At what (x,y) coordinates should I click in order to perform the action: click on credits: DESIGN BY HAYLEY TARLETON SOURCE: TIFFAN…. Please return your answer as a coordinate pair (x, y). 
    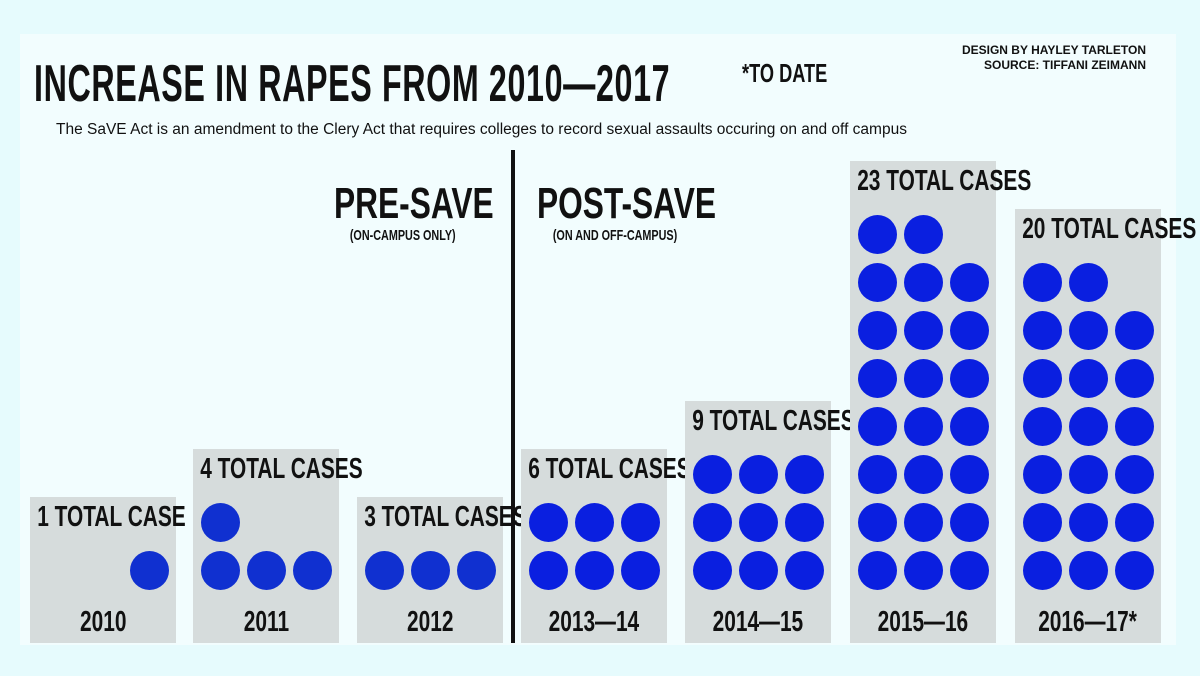
    Looking at the image, I should click on (1054, 58).